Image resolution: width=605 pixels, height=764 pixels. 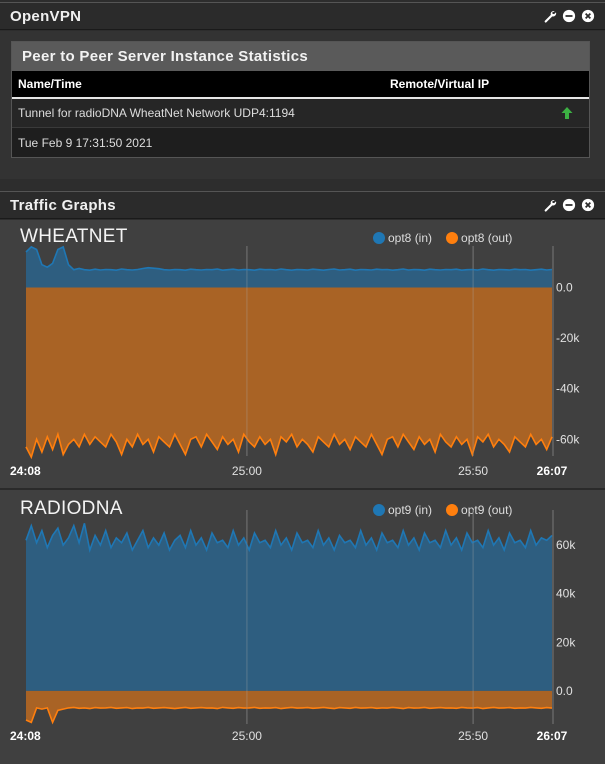 What do you see at coordinates (566, 545) in the screenshot?
I see `y-tick-label: 60k` at bounding box center [566, 545].